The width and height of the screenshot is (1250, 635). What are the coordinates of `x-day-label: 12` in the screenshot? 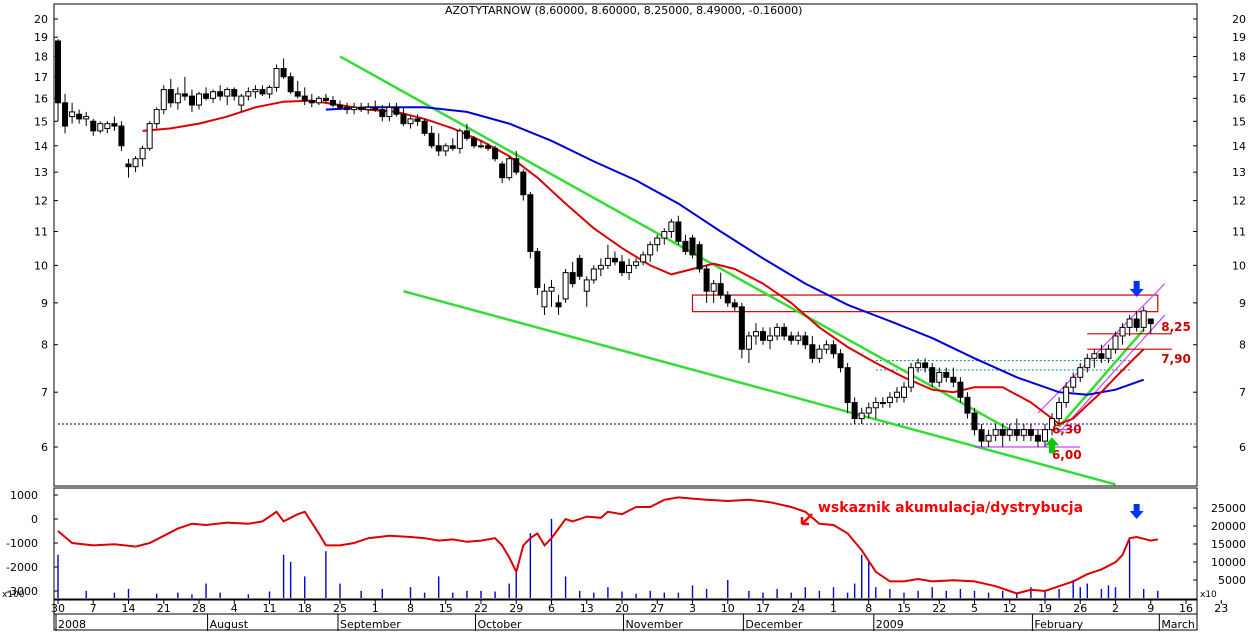 It's located at (1010, 608).